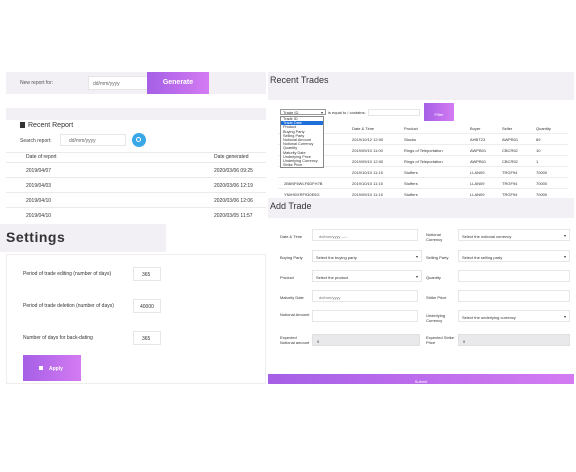  Describe the element at coordinates (303, 112) in the screenshot. I see `filter-field-select: Trade ID ▾` at that location.